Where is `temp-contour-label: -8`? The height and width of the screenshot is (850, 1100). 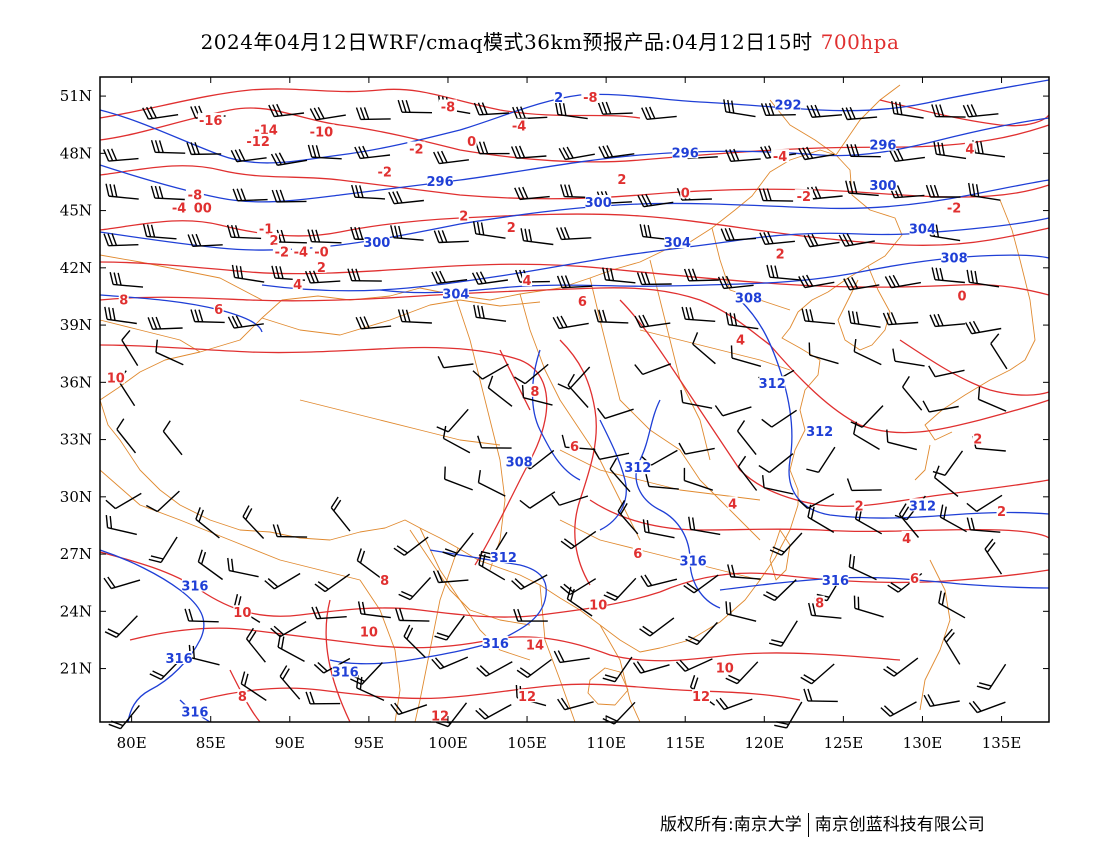
temp-contour-label: -8 is located at coordinates (590, 98).